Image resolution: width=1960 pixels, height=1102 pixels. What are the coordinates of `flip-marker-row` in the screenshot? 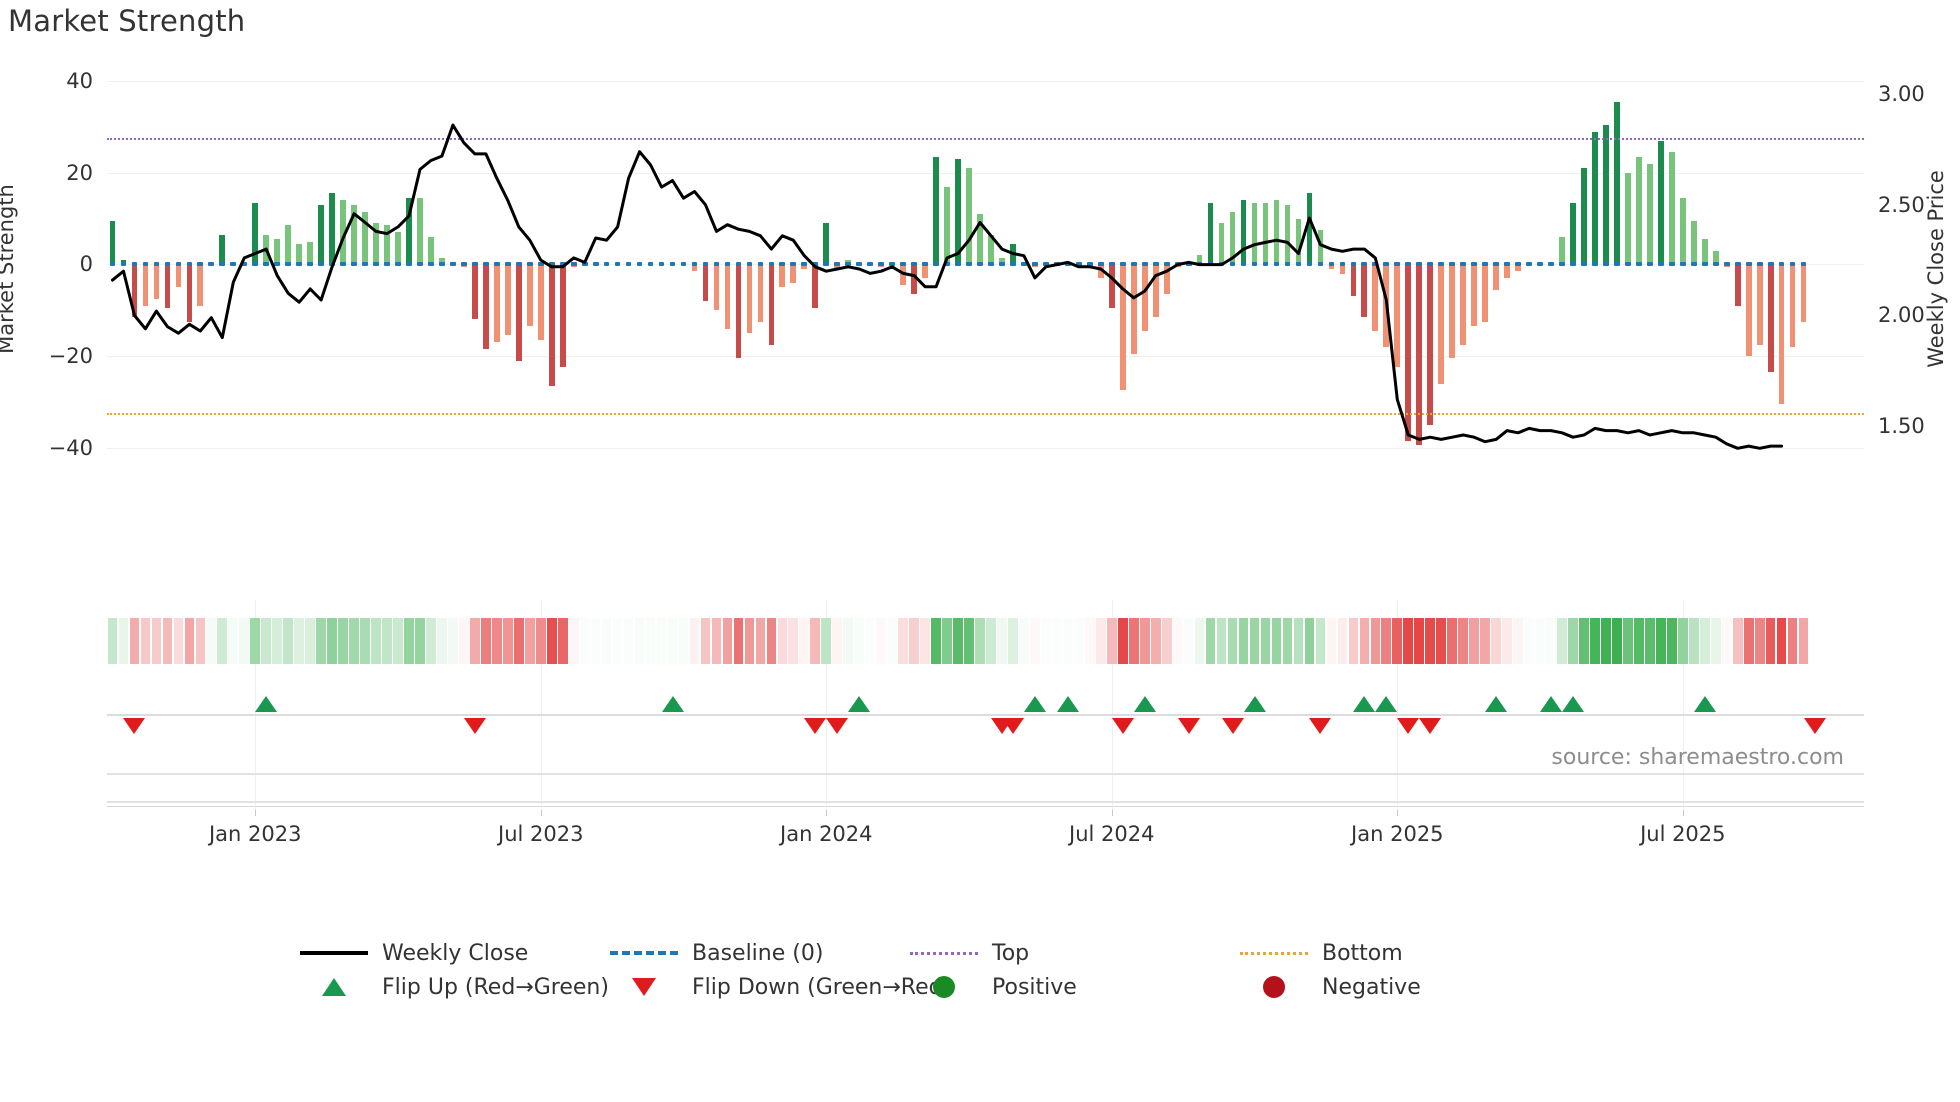 It's located at (985, 714).